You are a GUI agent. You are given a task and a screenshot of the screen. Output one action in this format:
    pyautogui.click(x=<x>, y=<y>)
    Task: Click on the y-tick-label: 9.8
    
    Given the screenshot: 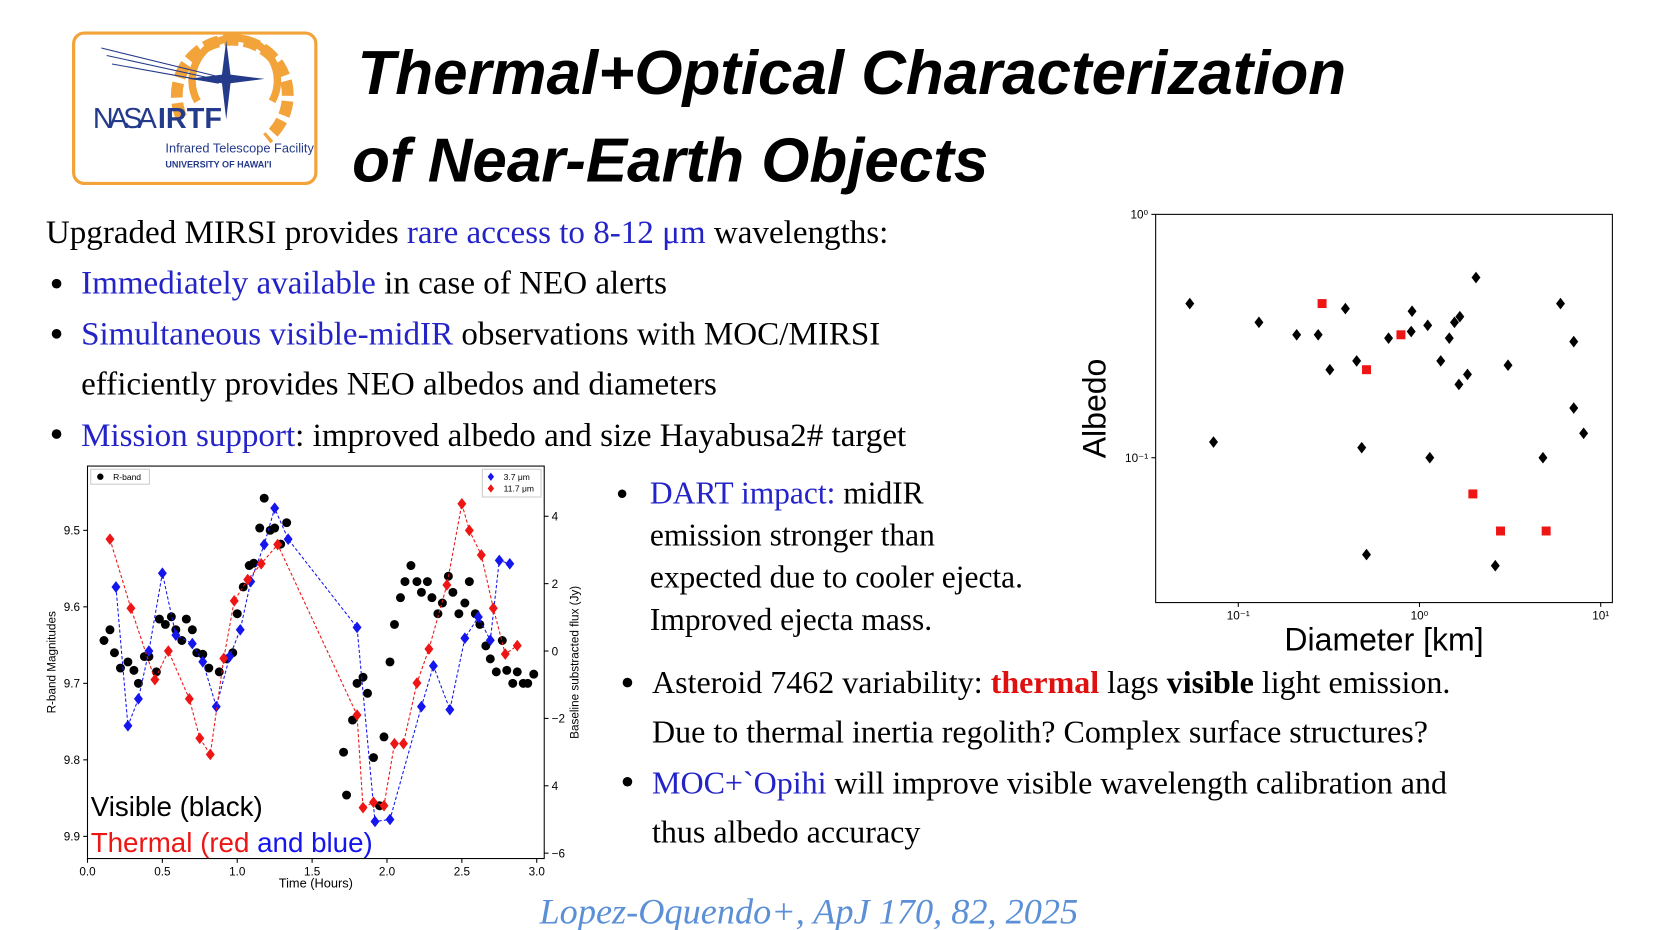 What is the action you would take?
    pyautogui.click(x=72, y=760)
    